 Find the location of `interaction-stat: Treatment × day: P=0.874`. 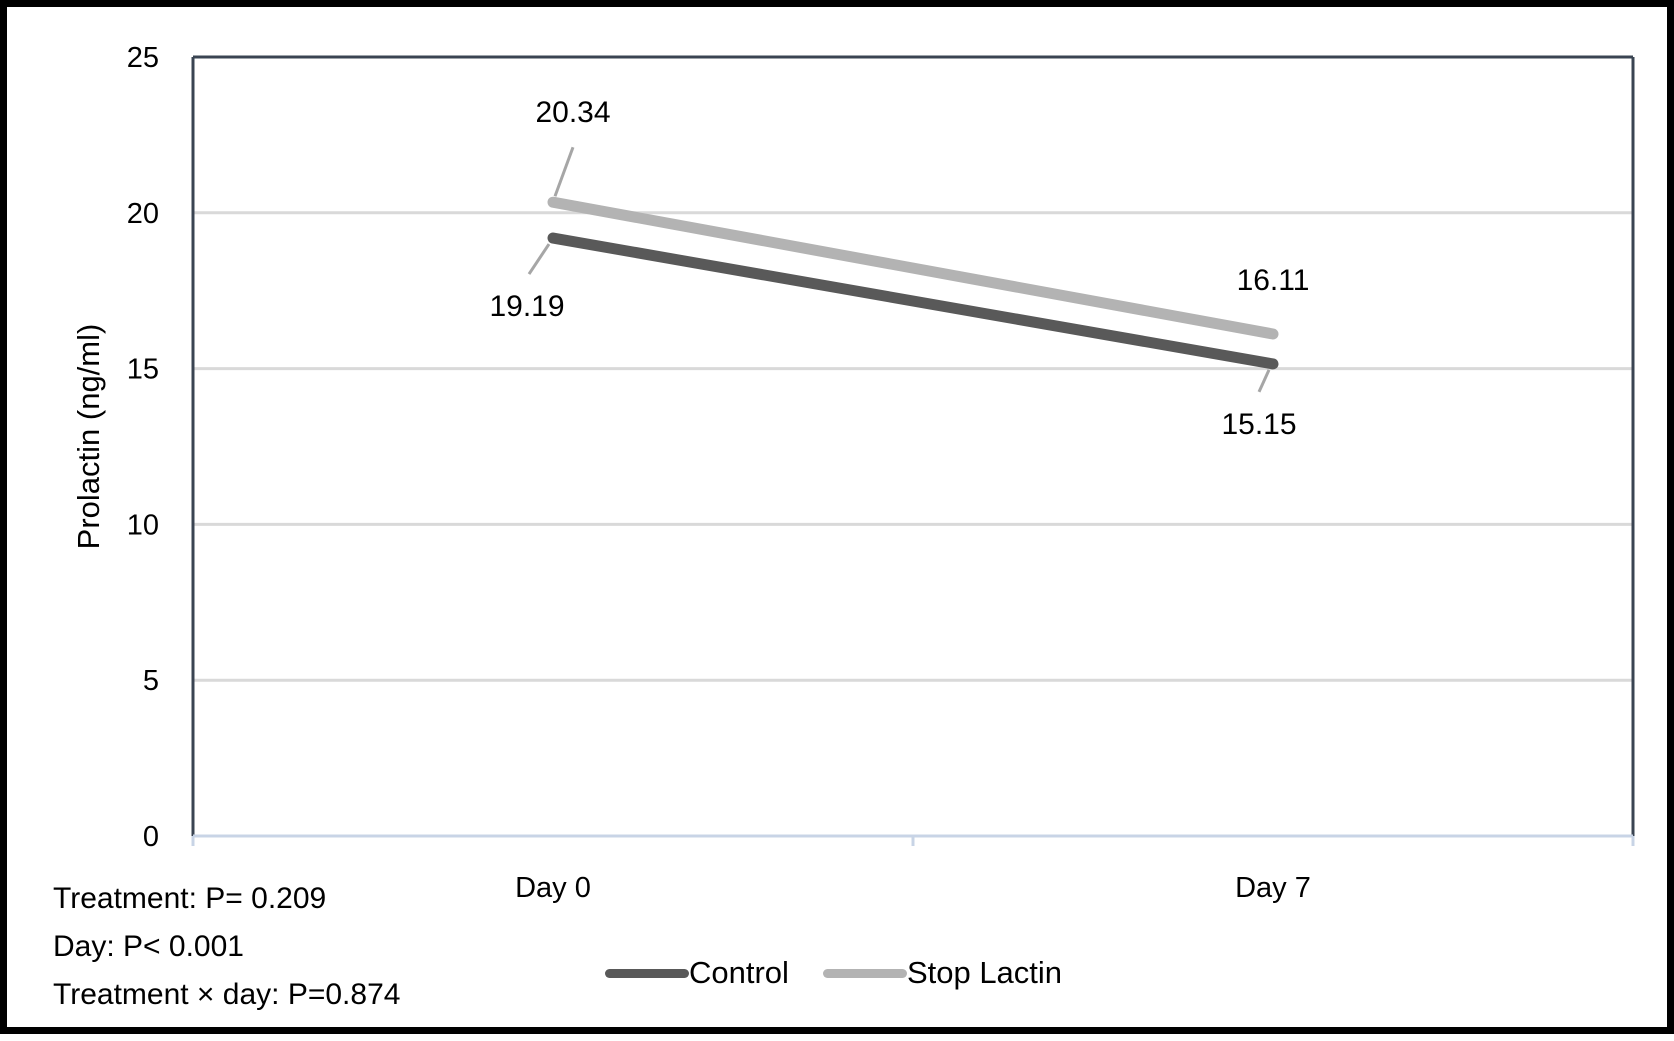

interaction-stat: Treatment × day: P=0.874 is located at coordinates (227, 994).